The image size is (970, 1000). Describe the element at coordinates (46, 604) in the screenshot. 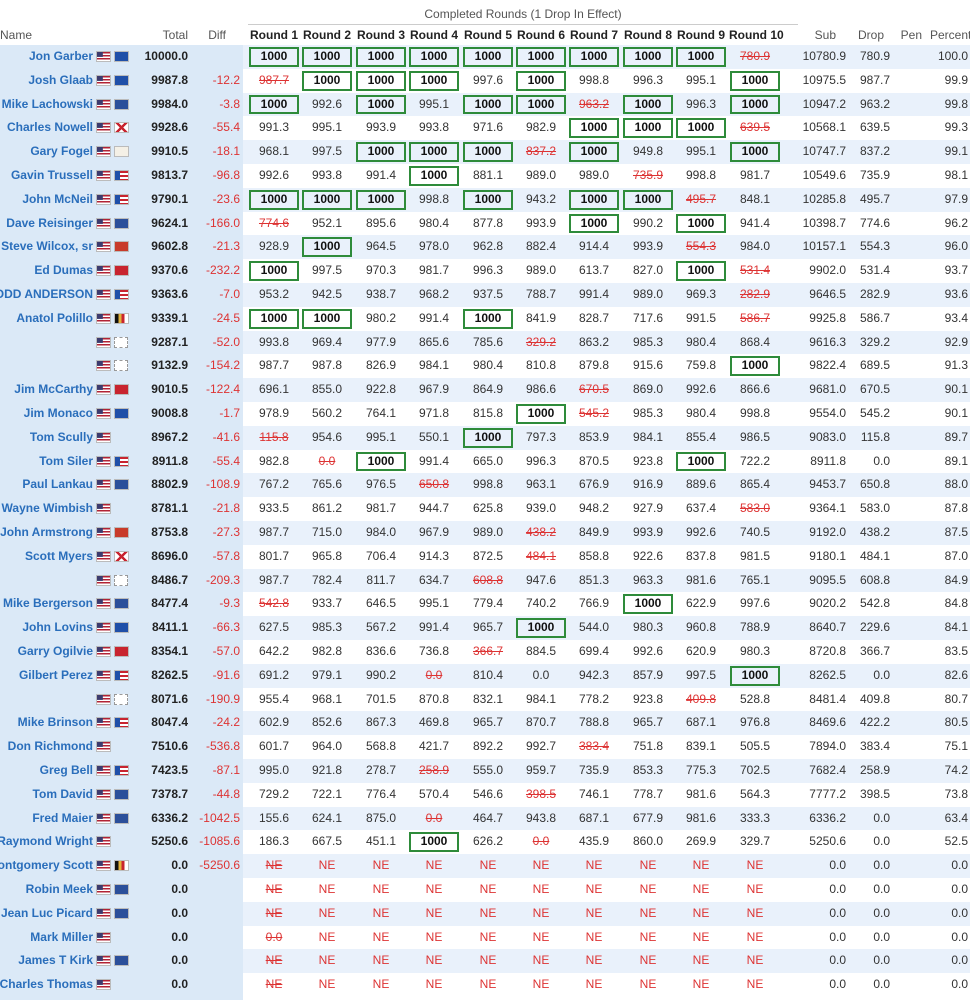

I see `pilot-name-link: Mike Bergerson` at that location.